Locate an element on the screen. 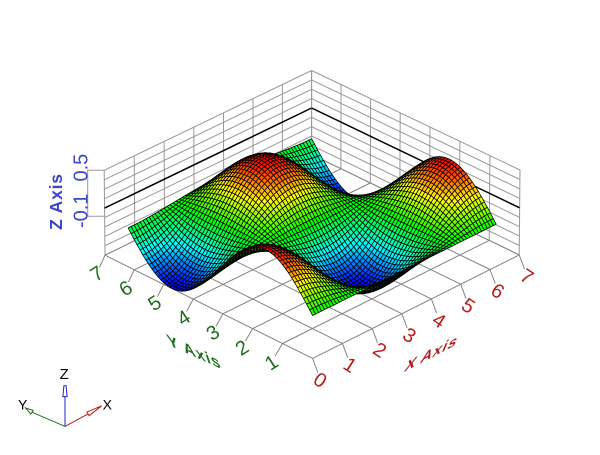  svg-text: 0.5 is located at coordinates (82, 168).